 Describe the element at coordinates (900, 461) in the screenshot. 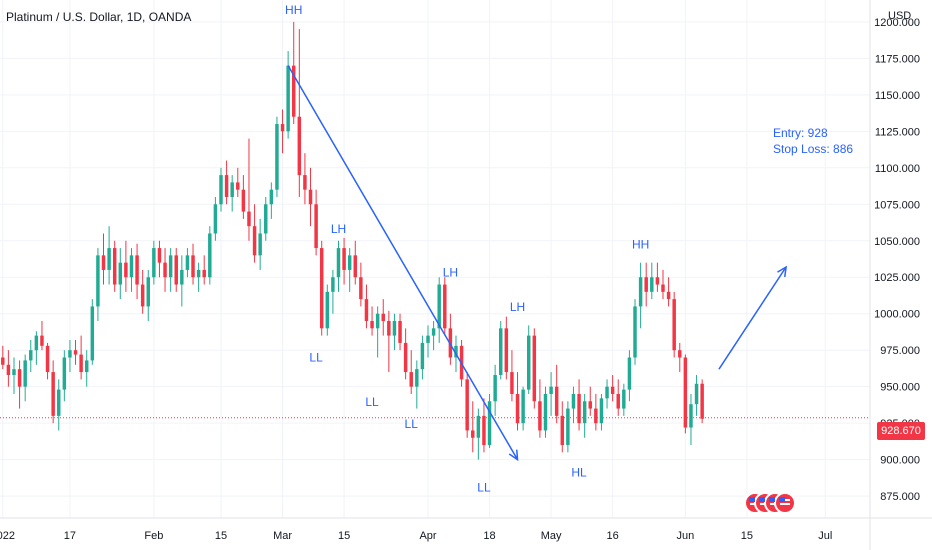

I see `price-tick-label: 900.000` at that location.